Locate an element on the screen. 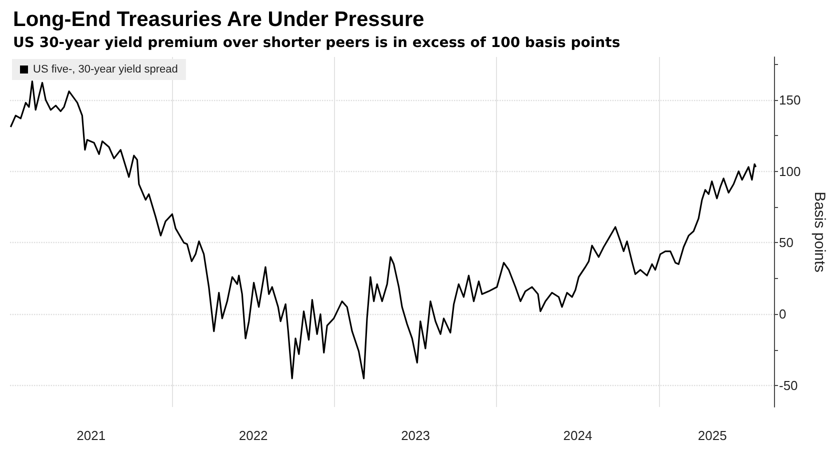  x-tick-label: 2024 is located at coordinates (577, 435).